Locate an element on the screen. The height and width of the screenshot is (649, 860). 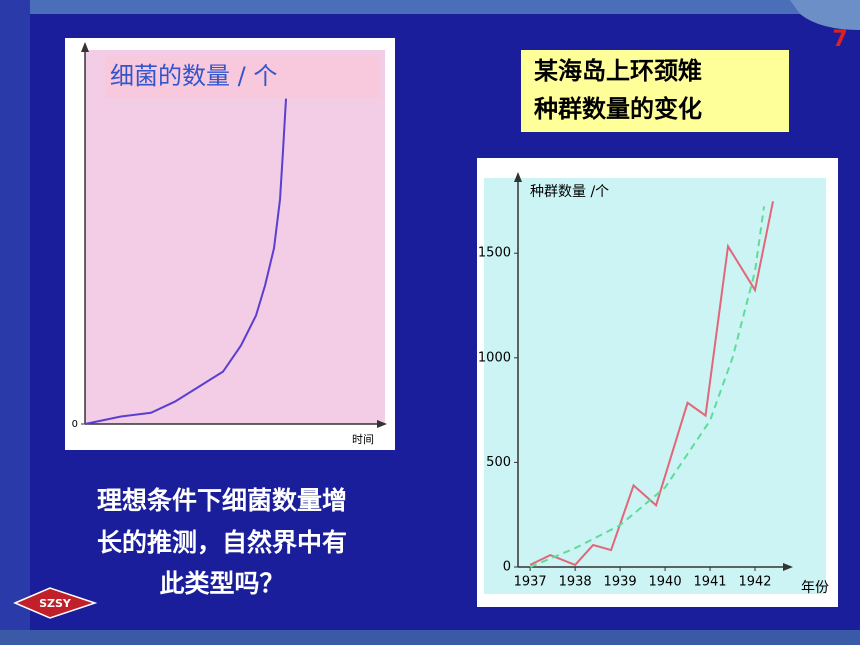
bottom-band is located at coordinates (430, 637).